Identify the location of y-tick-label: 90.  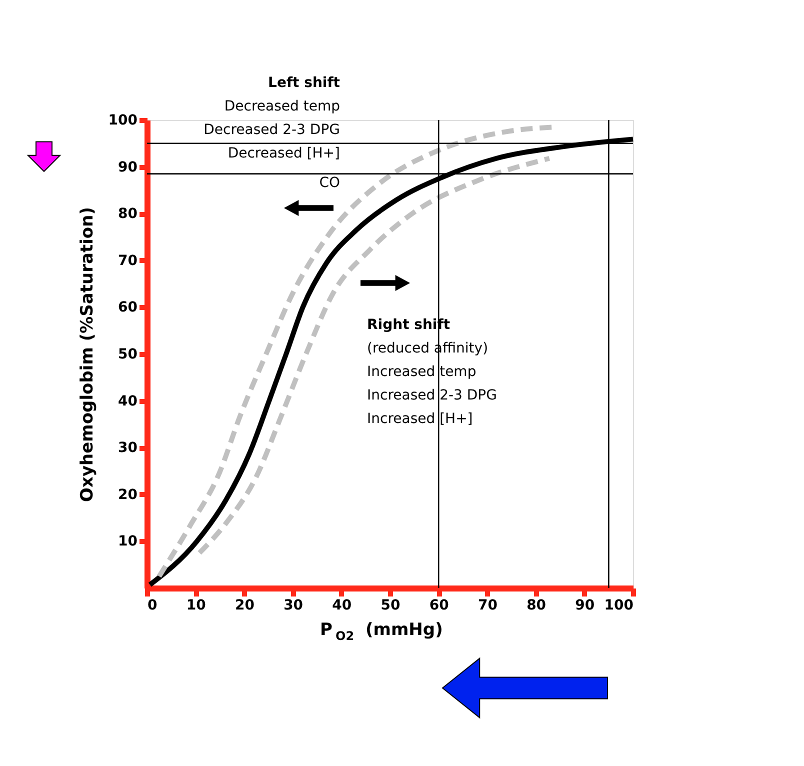
(128, 167).